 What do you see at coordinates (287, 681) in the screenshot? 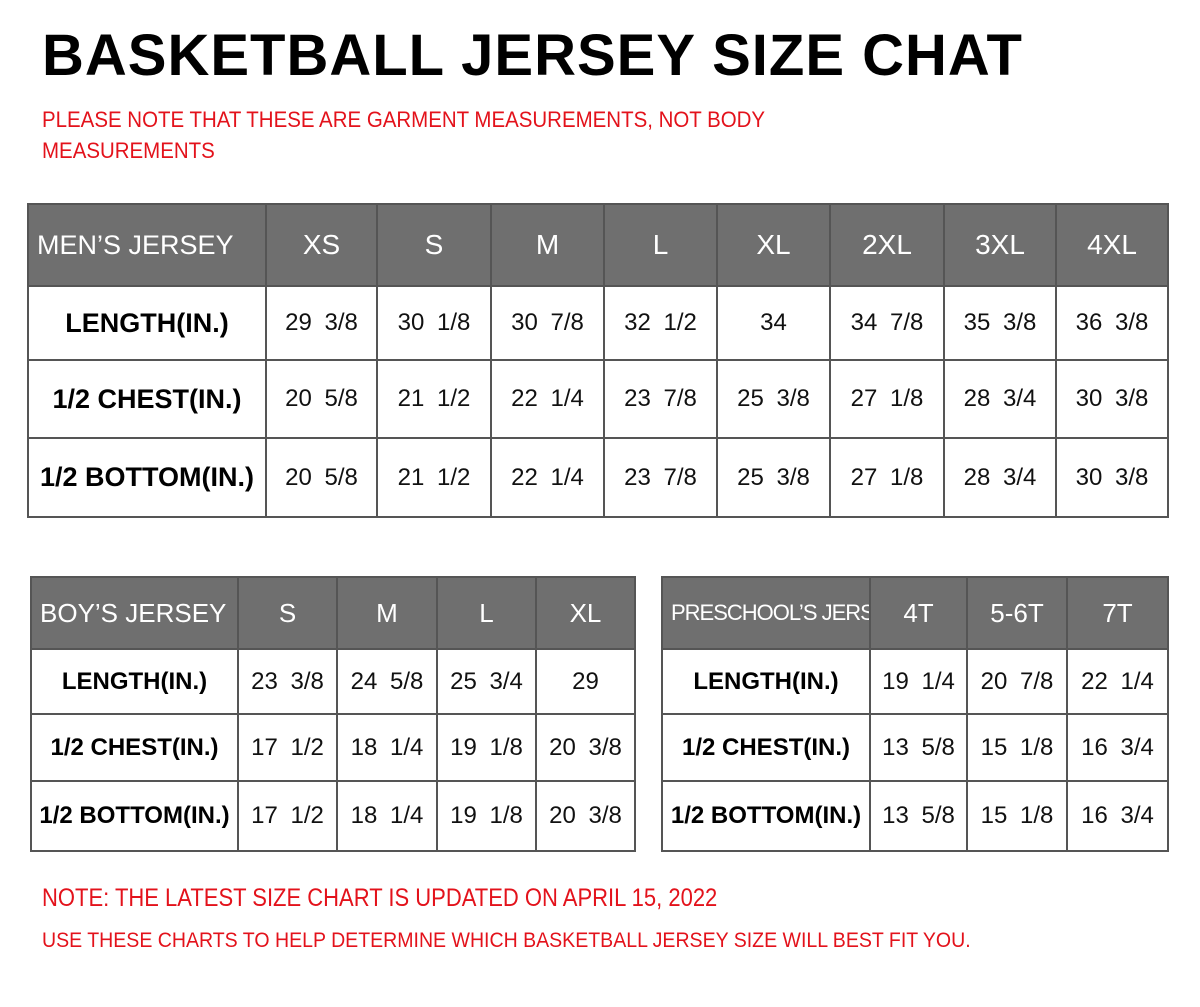
I see `measurement-value: 23 3/8` at bounding box center [287, 681].